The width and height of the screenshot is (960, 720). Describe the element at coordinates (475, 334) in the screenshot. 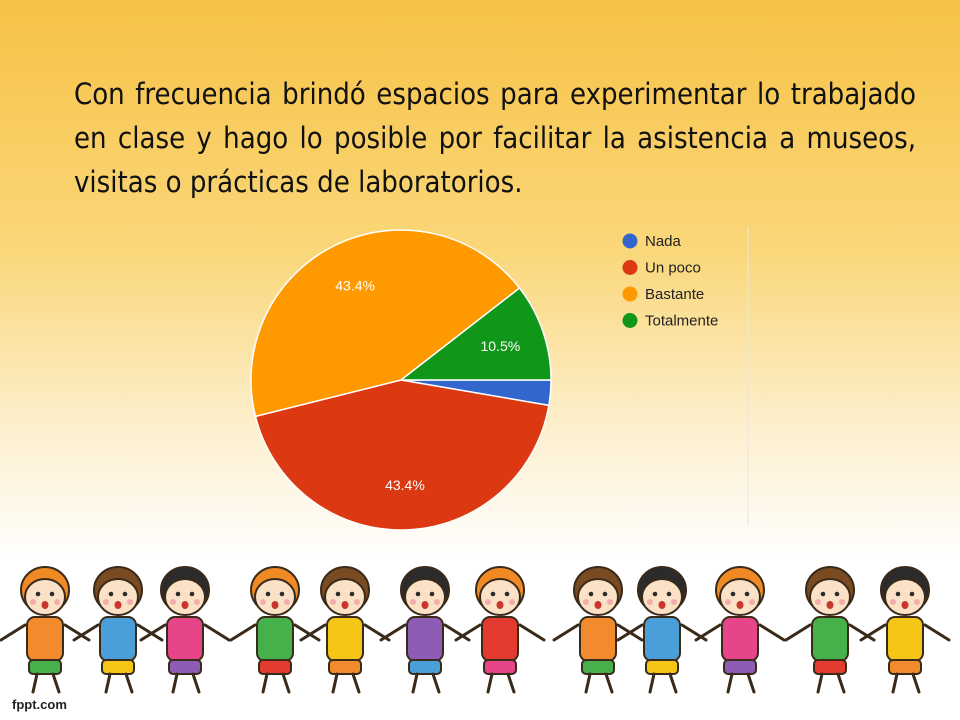

I see `pie-slice-totalmente` at that location.